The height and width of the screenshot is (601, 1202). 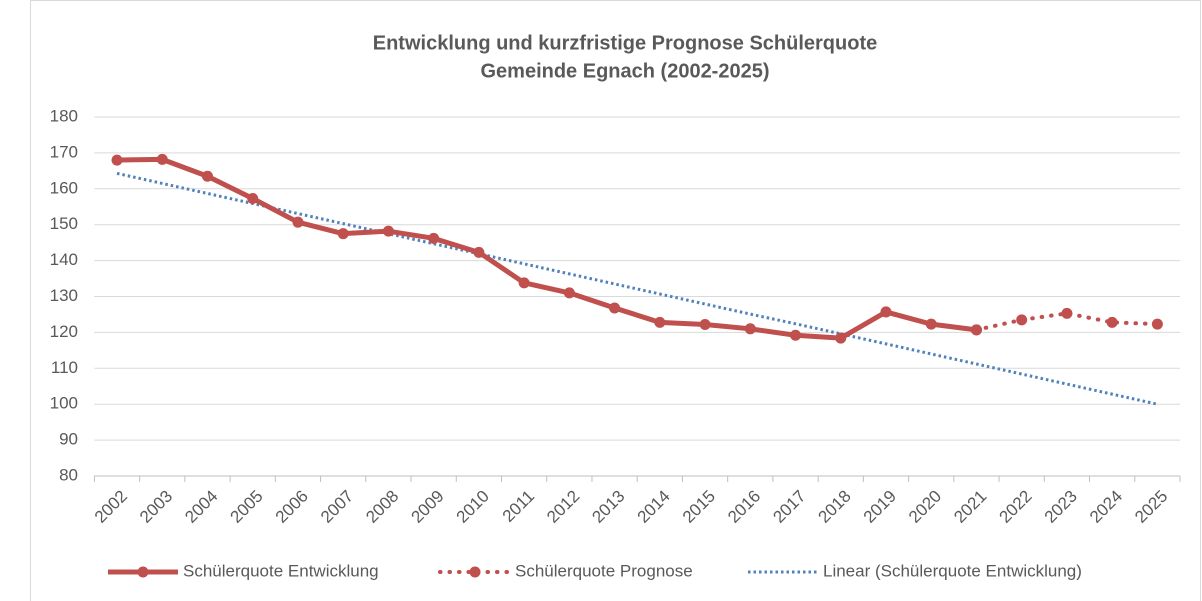 I want to click on x-tick-label: 2019, so click(x=880, y=507).